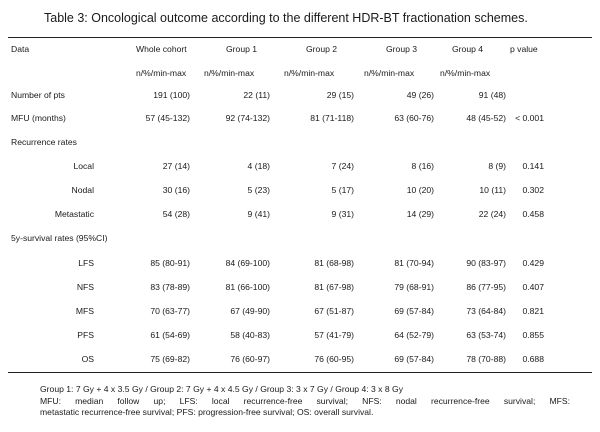 The width and height of the screenshot is (600, 432). Describe the element at coordinates (86, 263) in the screenshot. I see `row-label-lfs: LFS` at that location.